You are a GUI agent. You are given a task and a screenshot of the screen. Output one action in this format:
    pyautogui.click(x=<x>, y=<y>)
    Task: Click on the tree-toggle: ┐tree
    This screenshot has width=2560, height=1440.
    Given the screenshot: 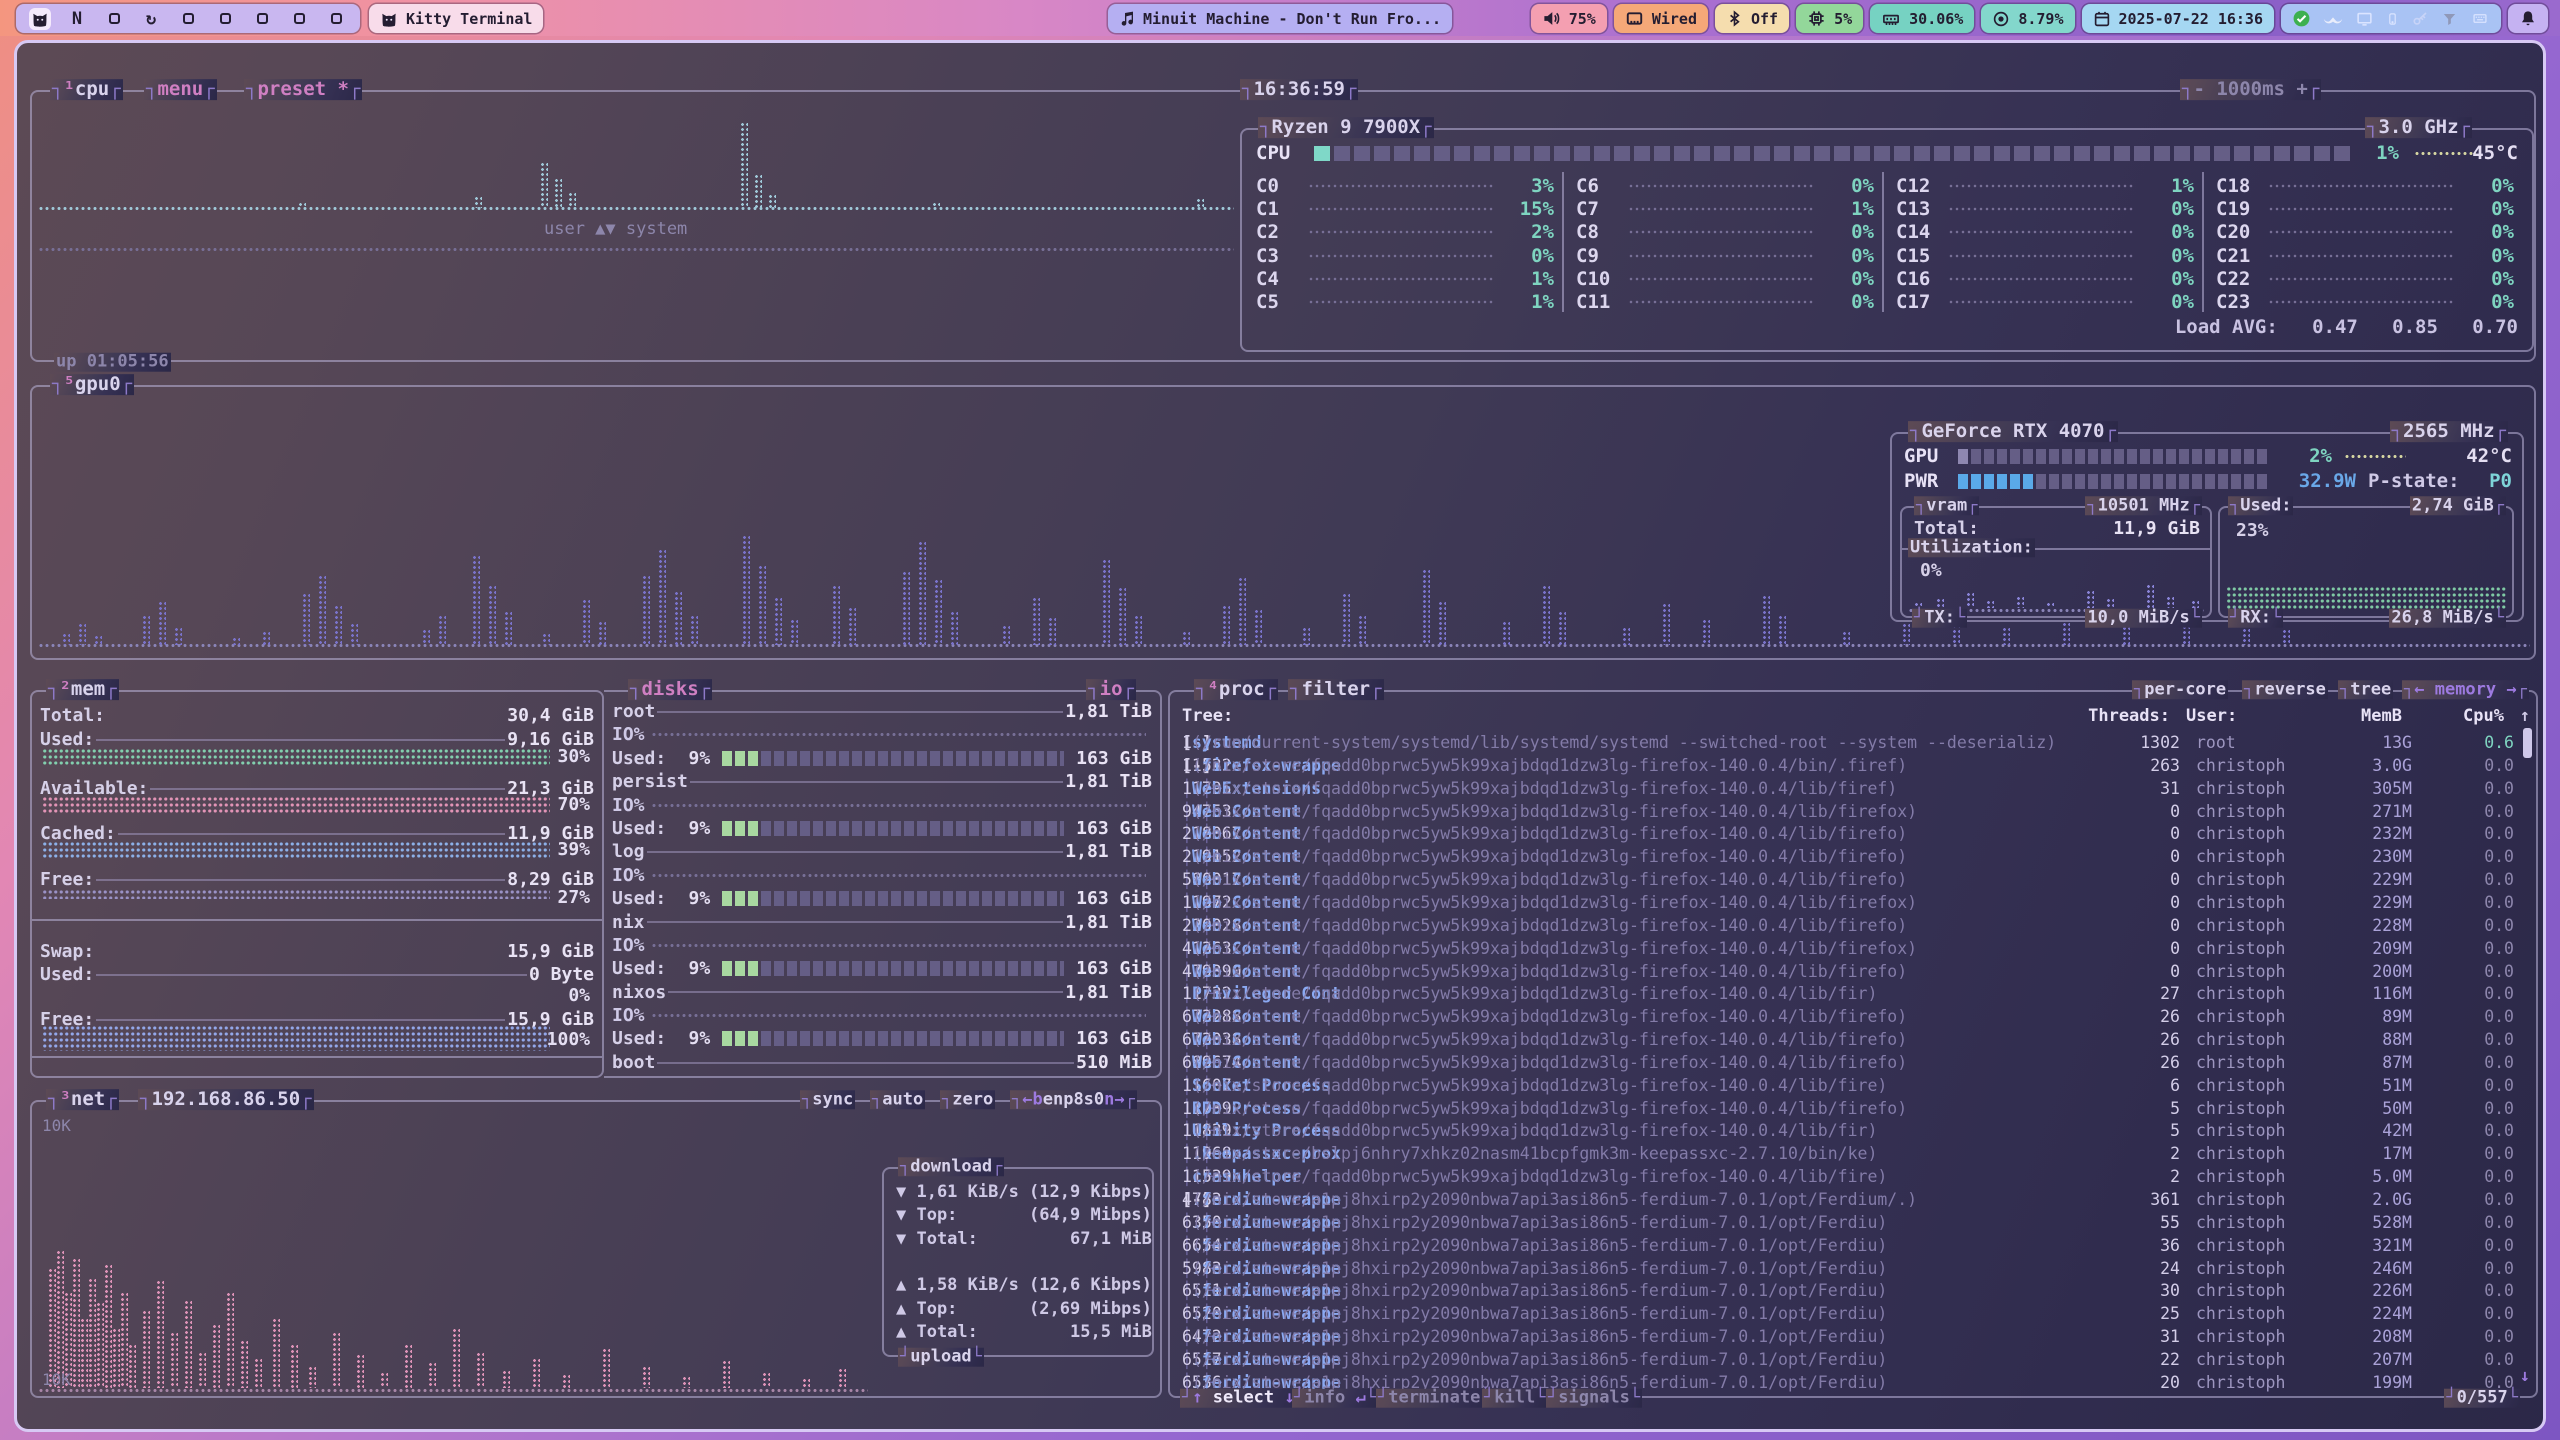 What is the action you would take?
    pyautogui.click(x=2366, y=689)
    